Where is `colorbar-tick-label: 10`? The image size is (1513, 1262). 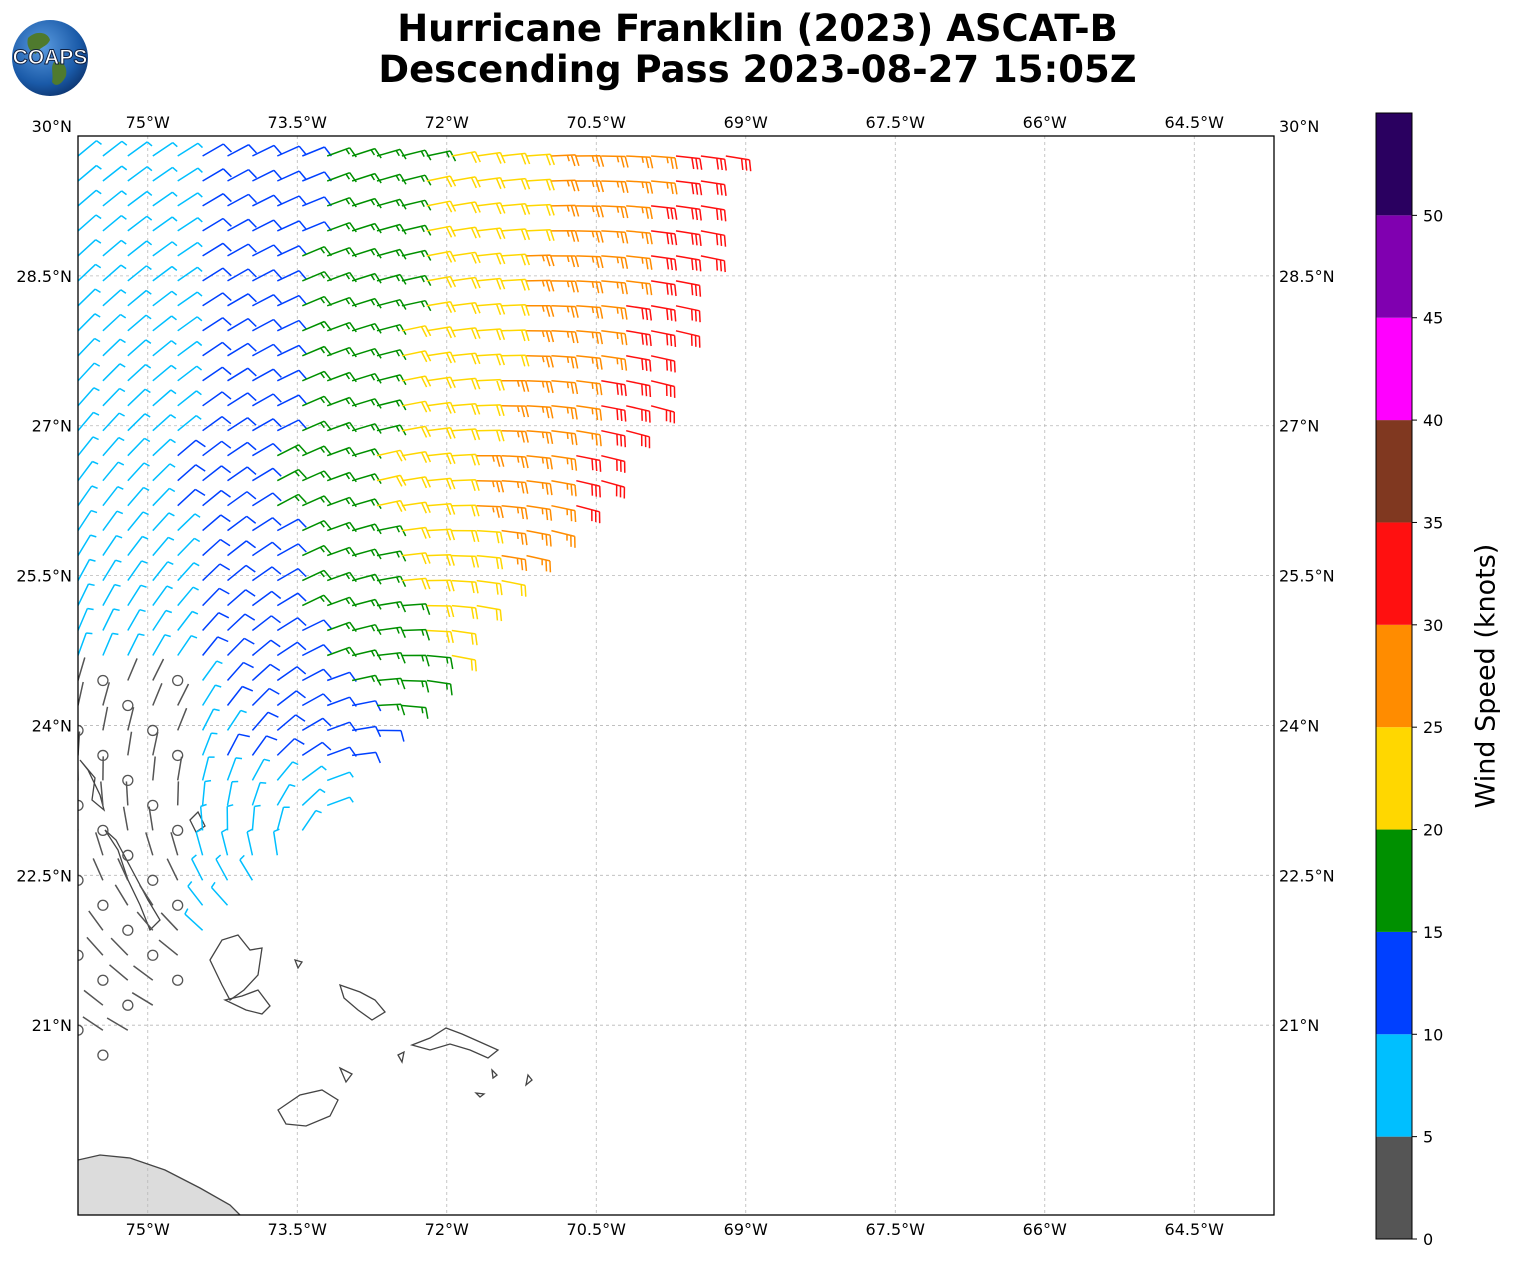
colorbar-tick-label: 10 is located at coordinates (1433, 1034).